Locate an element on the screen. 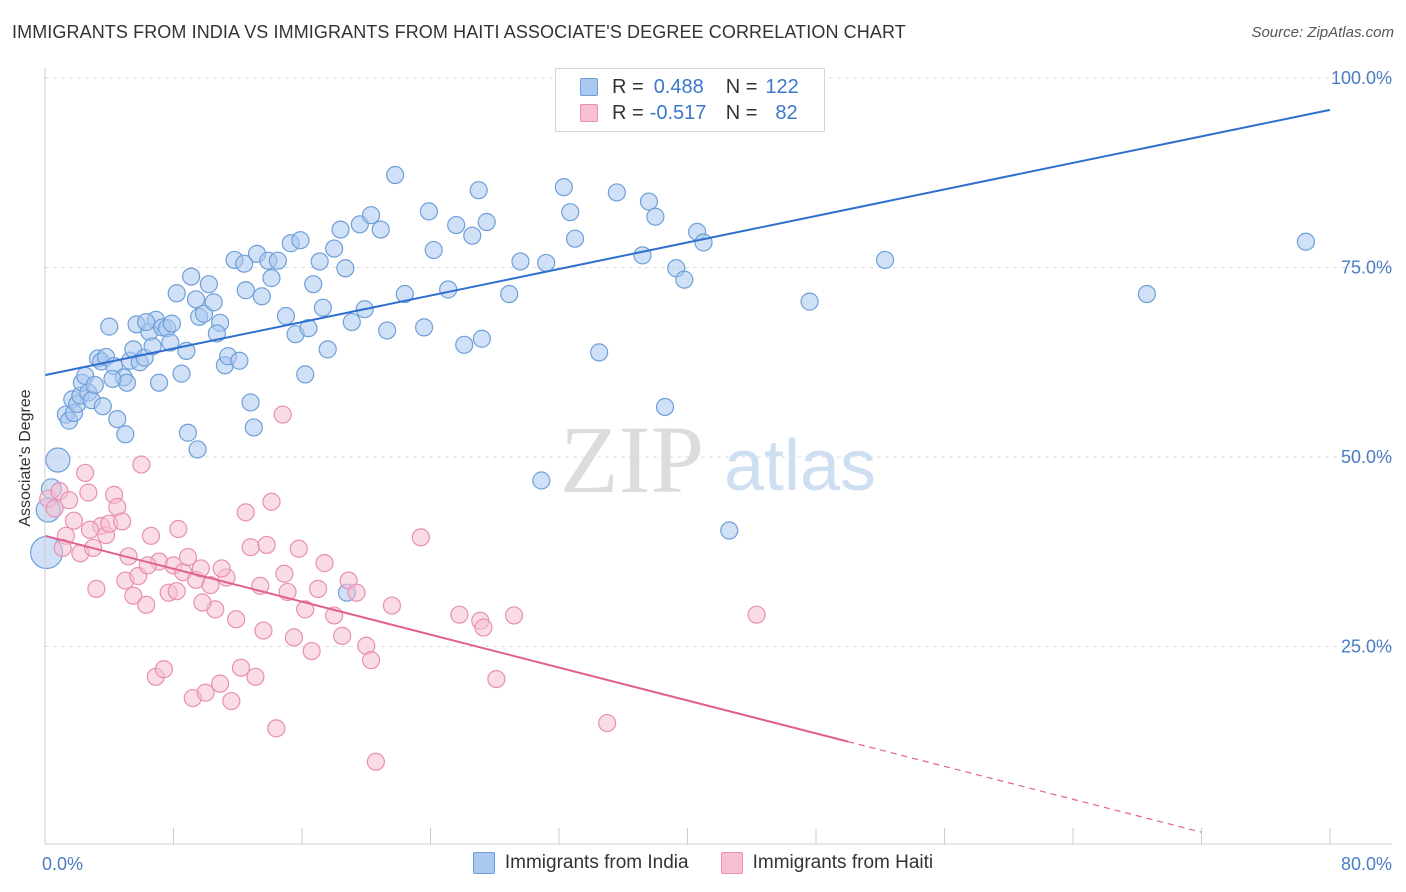 This screenshot has width=1406, height=892. r-value: -0.517 is located at coordinates (678, 112).